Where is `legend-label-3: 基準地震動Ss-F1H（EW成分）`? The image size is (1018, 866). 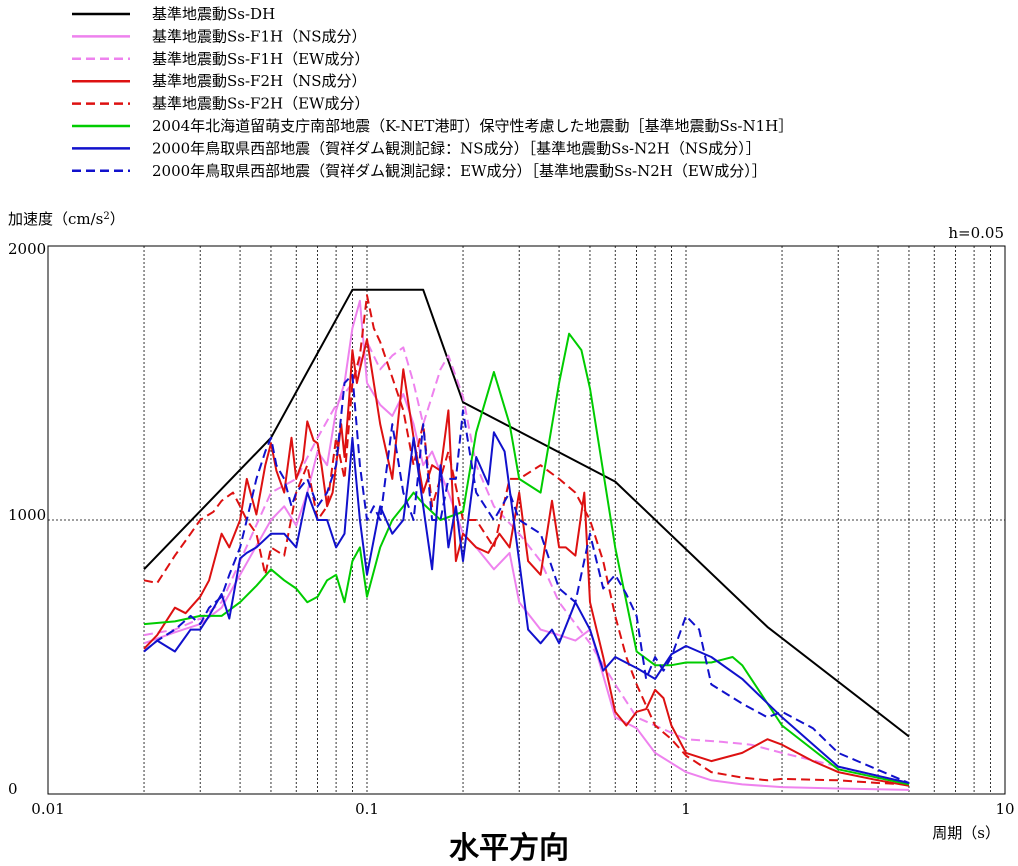
legend-label-3: 基準地震動Ss-F1H（EW成分） is located at coordinates (260, 59).